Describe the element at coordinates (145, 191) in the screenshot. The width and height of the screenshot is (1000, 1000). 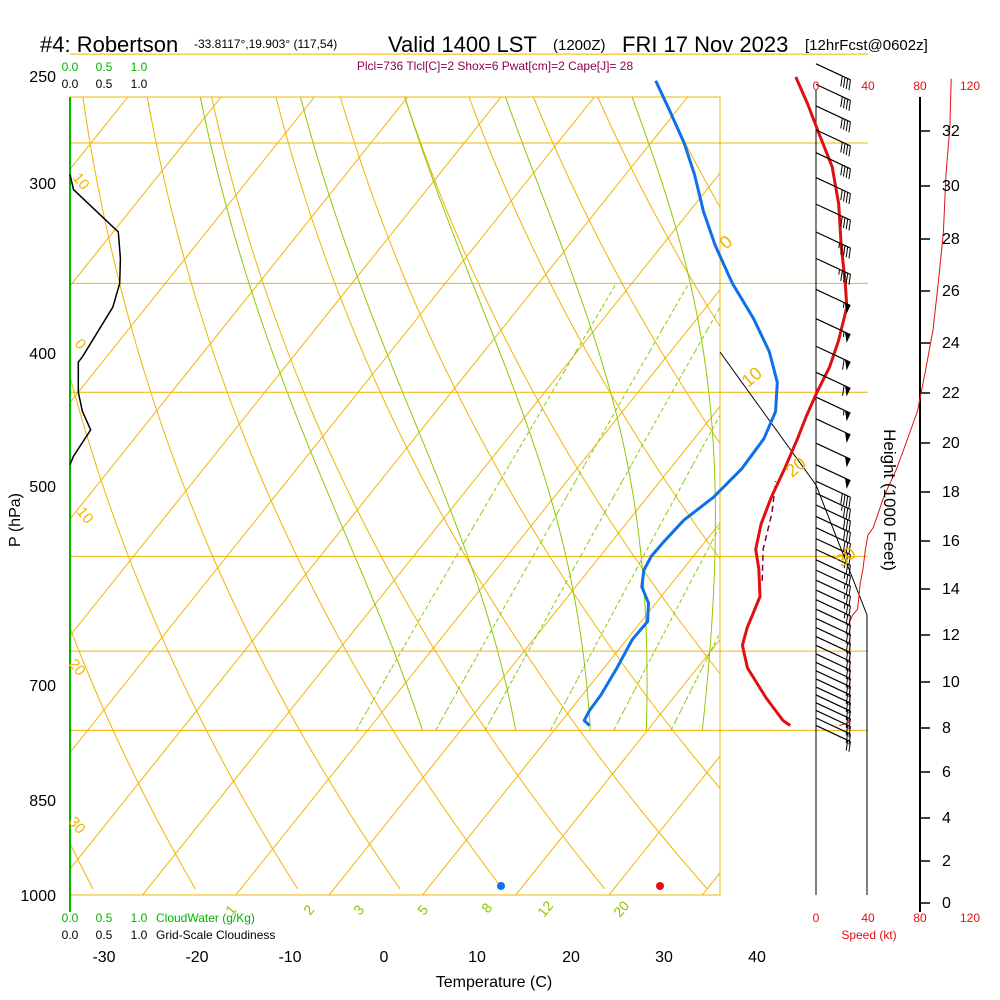
I see `isotherm-line` at that location.